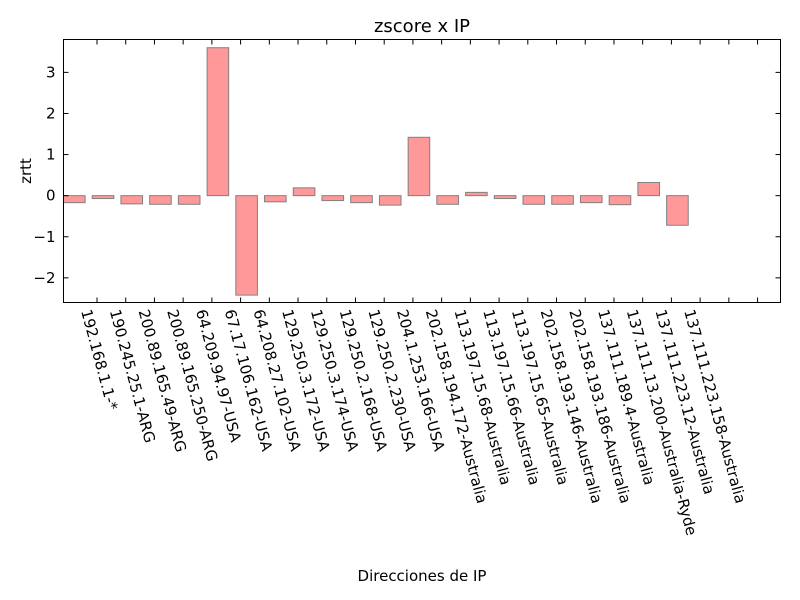 The image size is (800, 600). Describe the element at coordinates (51, 113) in the screenshot. I see `y-tick-label: 2` at that location.